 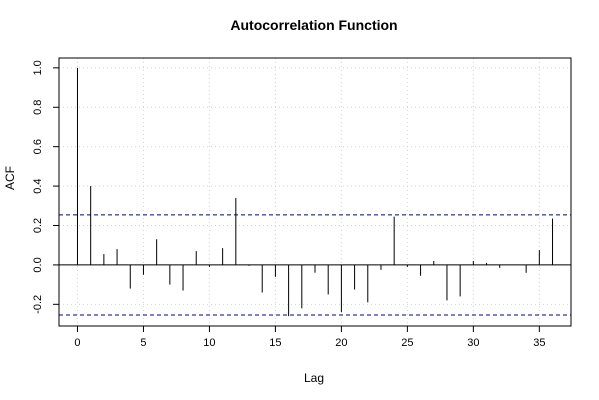 I want to click on y-tick-label: 0.4, so click(x=38, y=185).